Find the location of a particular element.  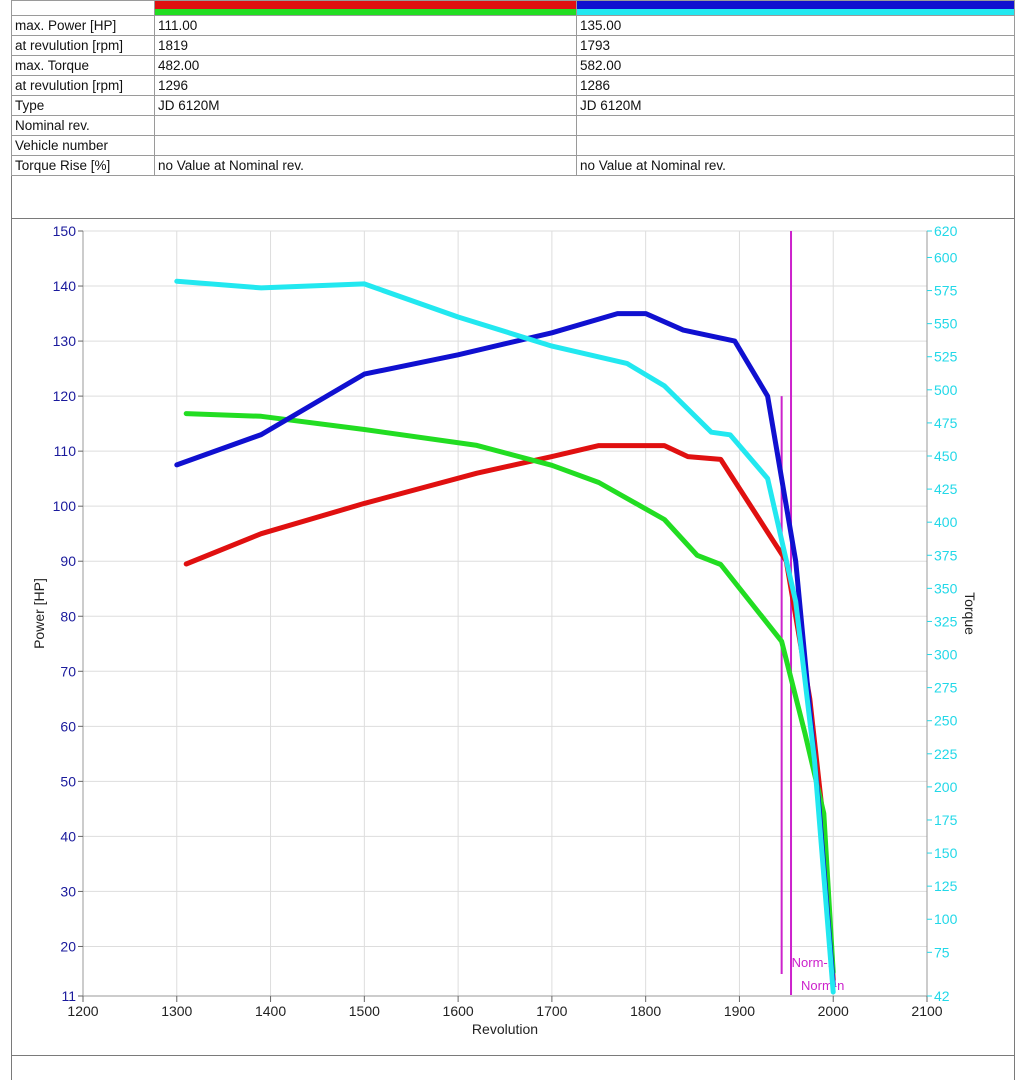

chart-frame-bottom is located at coordinates (513, 1055).